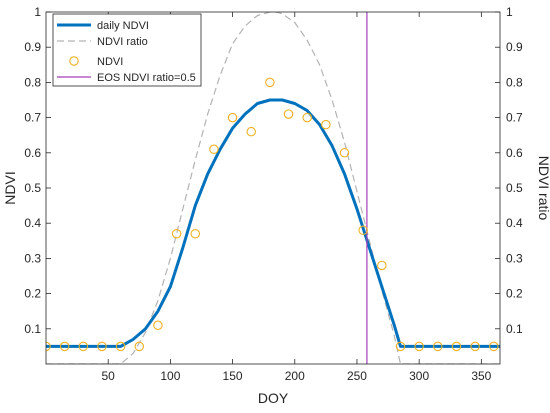  I want to click on y-tick-label-left: 0.8, so click(32, 82).